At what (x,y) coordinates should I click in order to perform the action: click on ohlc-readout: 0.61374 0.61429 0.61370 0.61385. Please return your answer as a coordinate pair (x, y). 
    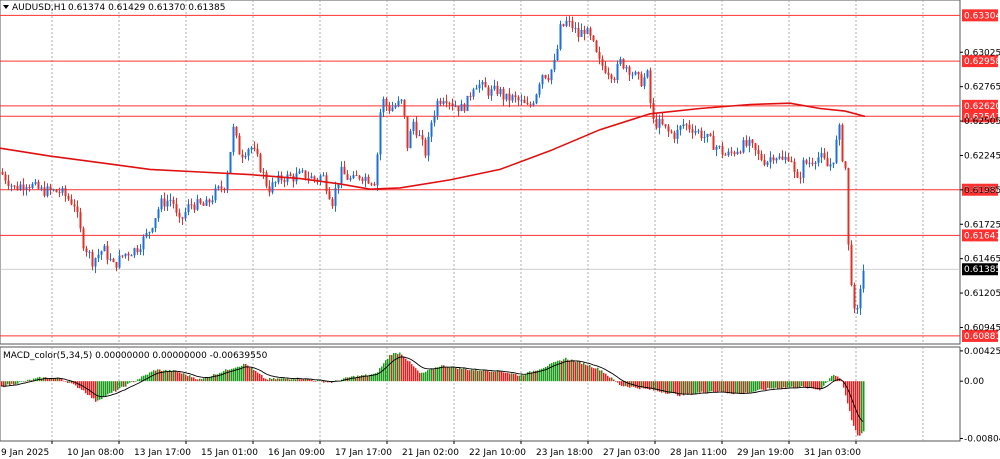
    Looking at the image, I should click on (146, 8).